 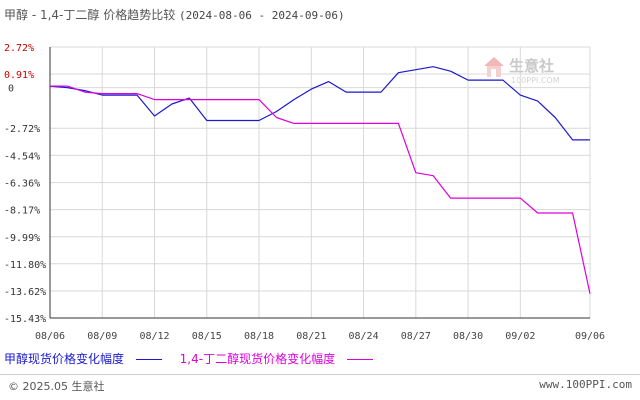 What do you see at coordinates (50, 336) in the screenshot?
I see `x-tick-label: 08/06` at bounding box center [50, 336].